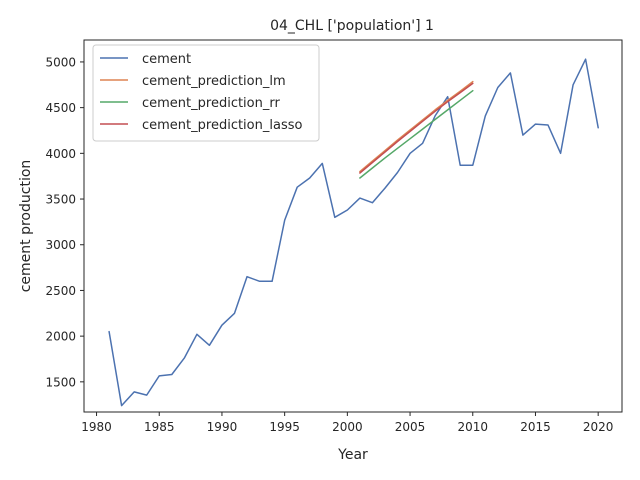 This screenshot has height=480, width=640. I want to click on x-tick-label: 2010, so click(472, 427).